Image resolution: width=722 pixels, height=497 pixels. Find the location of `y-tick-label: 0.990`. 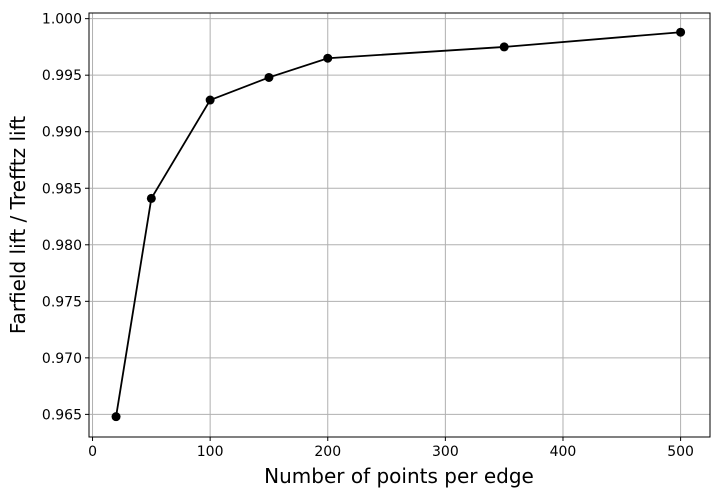

y-tick-label: 0.990 is located at coordinates (62, 133).